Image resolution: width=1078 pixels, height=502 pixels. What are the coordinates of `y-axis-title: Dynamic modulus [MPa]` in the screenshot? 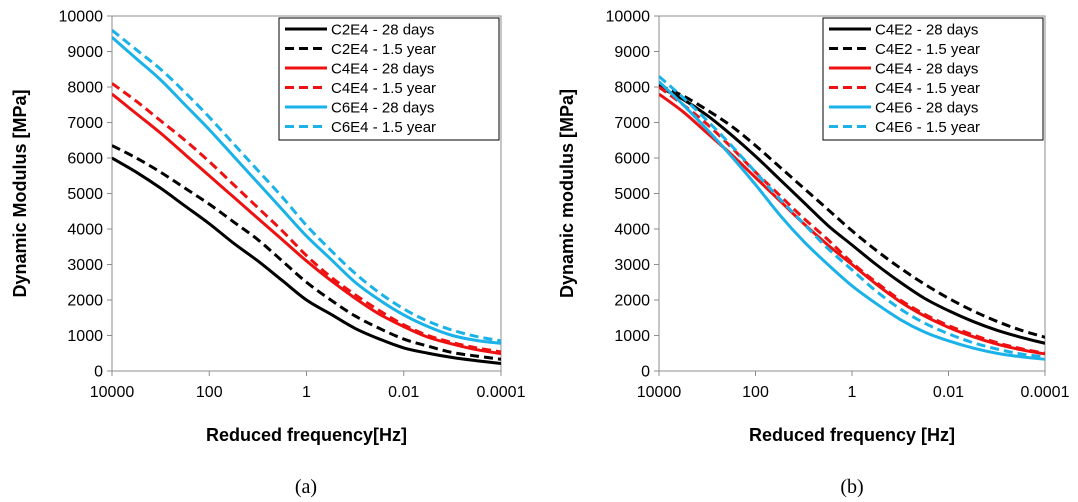 It's located at (567, 193).